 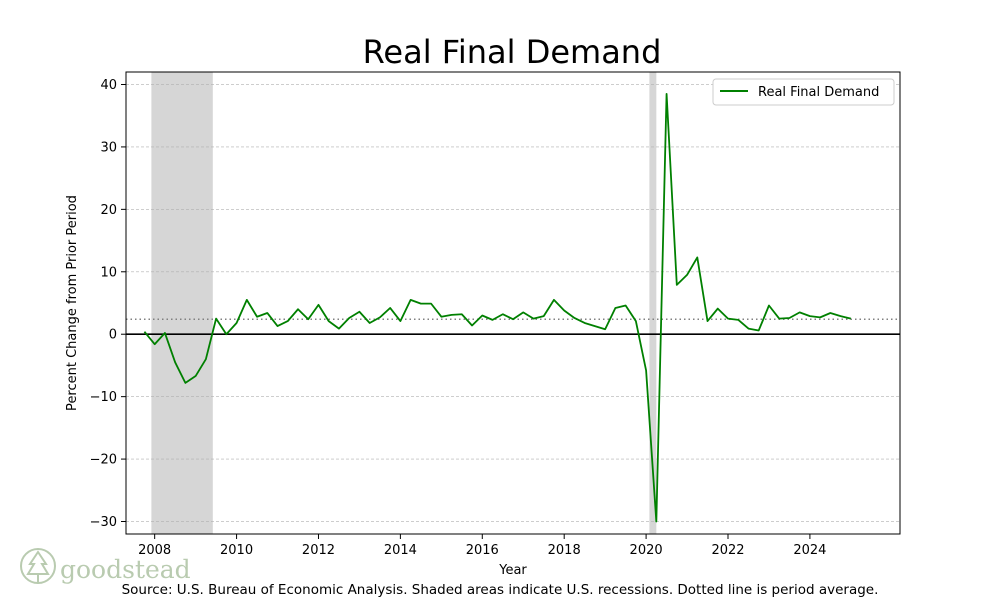 I want to click on x-tick-label: 2020, so click(x=646, y=550).